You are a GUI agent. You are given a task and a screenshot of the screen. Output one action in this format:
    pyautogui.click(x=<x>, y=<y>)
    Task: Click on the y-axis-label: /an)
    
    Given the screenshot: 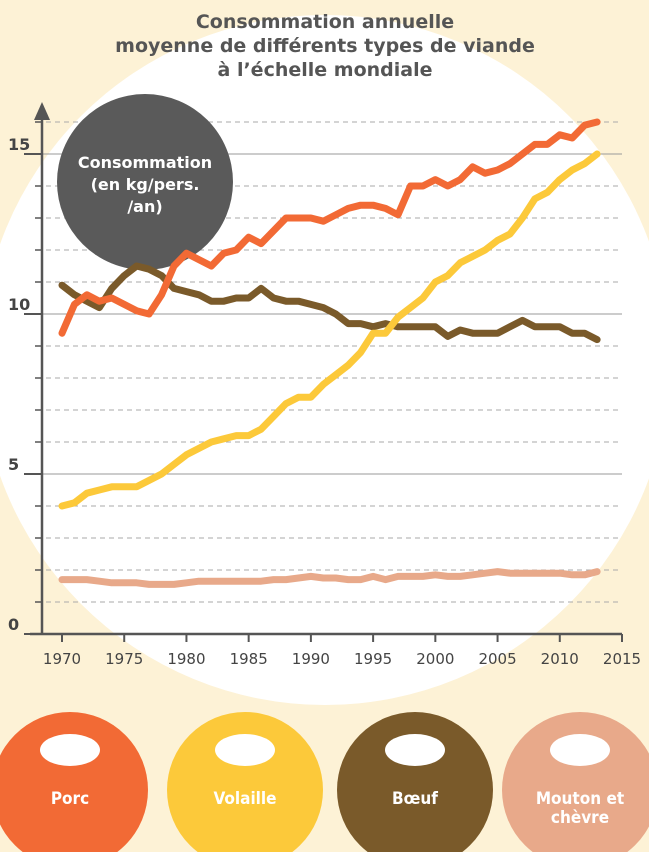 What is the action you would take?
    pyautogui.click(x=144, y=206)
    